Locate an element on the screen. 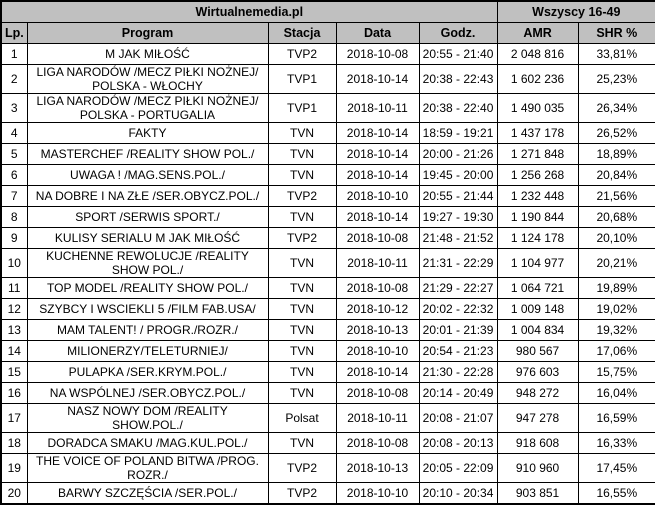 This screenshot has width=655, height=505. cell-shr: 19,89% is located at coordinates (616, 288).